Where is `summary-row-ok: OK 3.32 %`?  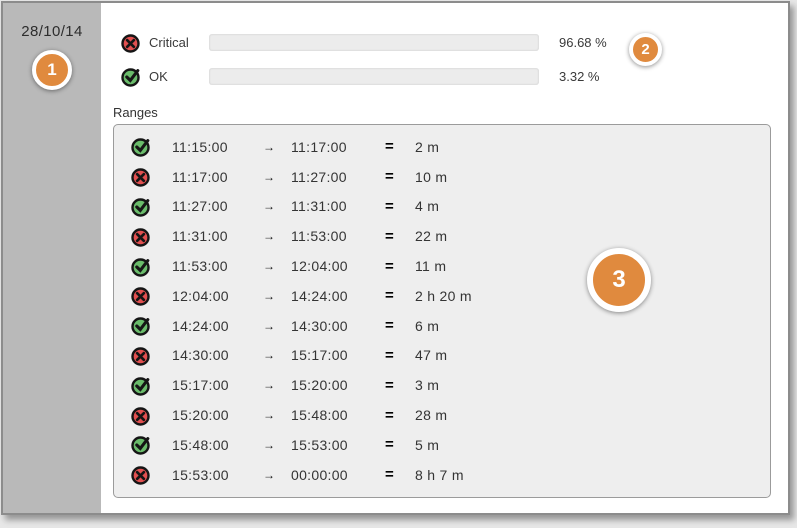
summary-row-ok: OK 3.32 % is located at coordinates (446, 76).